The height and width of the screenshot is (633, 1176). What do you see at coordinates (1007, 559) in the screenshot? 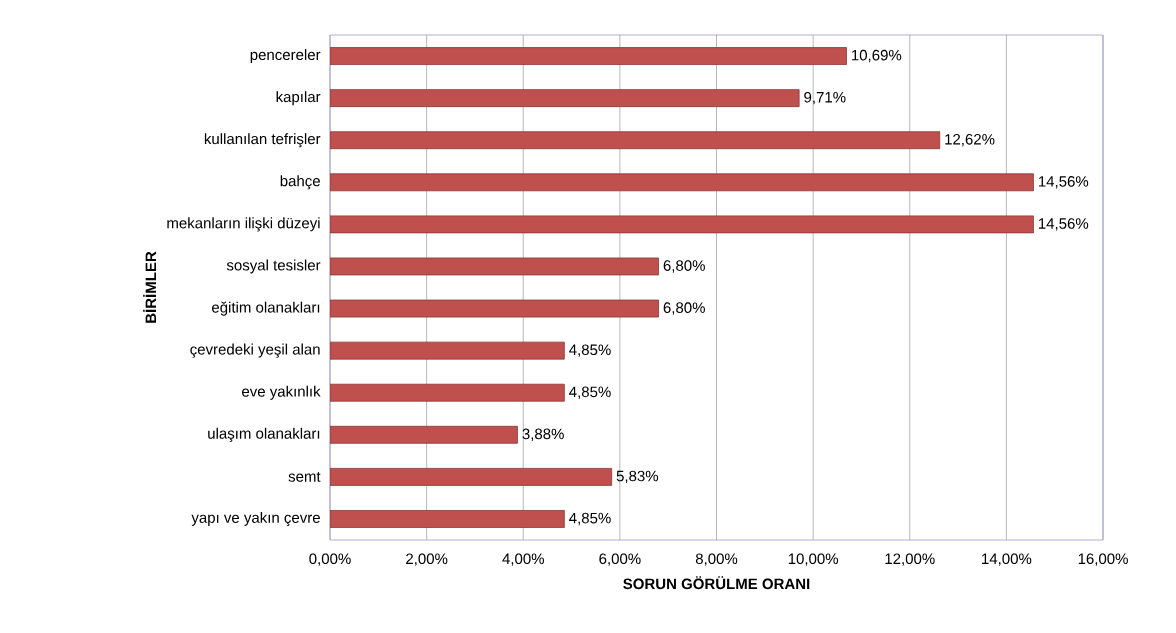
I see `x-tick-label: 14,00%` at bounding box center [1007, 559].